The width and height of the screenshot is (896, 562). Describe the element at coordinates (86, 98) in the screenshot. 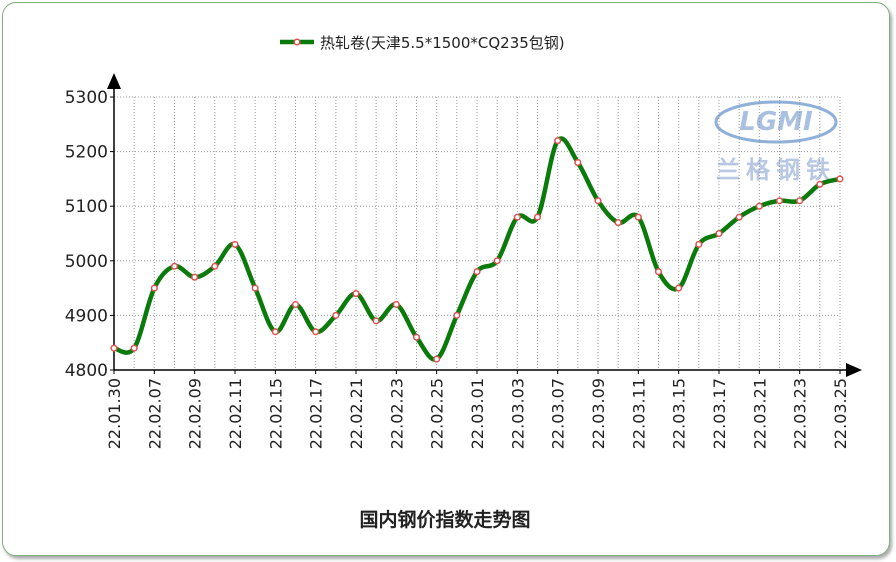

I see `y-tick-label: 5300` at that location.